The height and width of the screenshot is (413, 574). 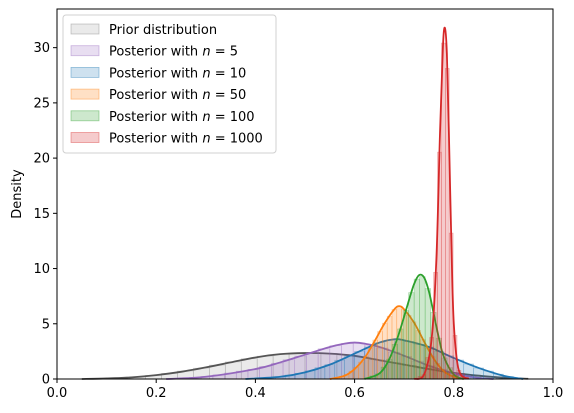 What do you see at coordinates (46, 380) in the screenshot?
I see `y-tick-label: 0` at bounding box center [46, 380].